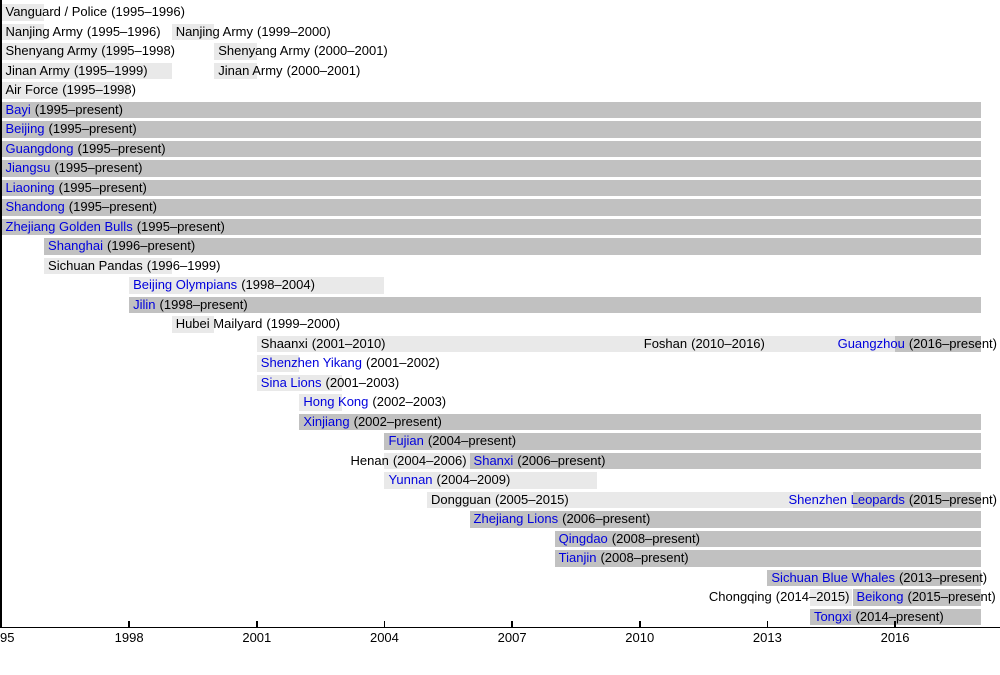 This screenshot has height=675, width=1000. What do you see at coordinates (665, 343) in the screenshot?
I see `team-name: Foshan` at bounding box center [665, 343].